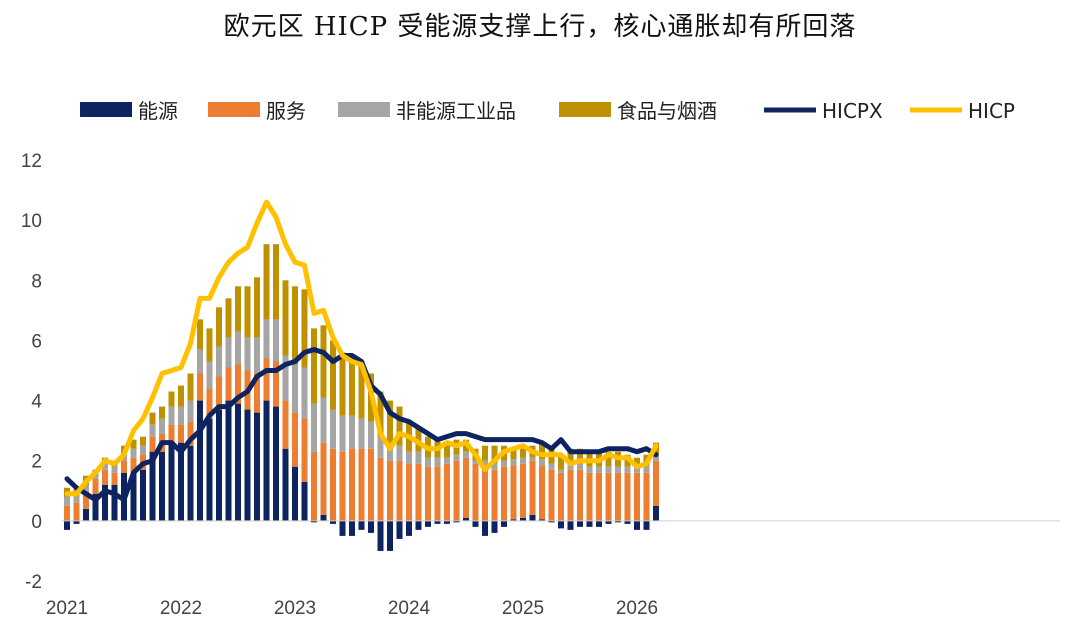 The height and width of the screenshot is (633, 1080). I want to click on y-tick-label: 6, so click(36, 341).